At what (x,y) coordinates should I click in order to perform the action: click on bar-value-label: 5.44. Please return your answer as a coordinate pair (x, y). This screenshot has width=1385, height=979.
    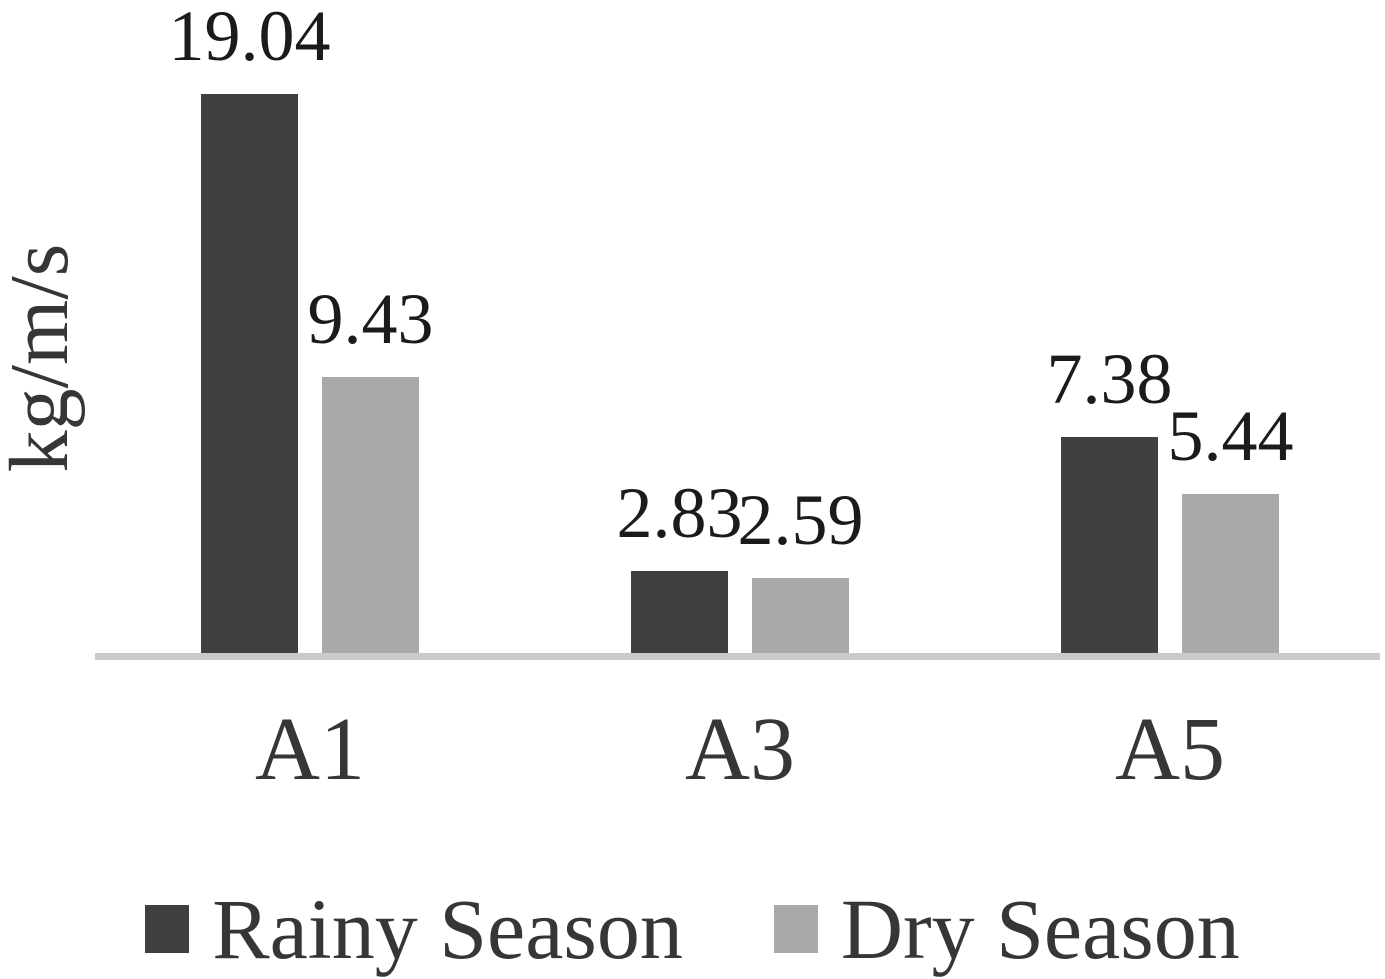
    Looking at the image, I should click on (1230, 436).